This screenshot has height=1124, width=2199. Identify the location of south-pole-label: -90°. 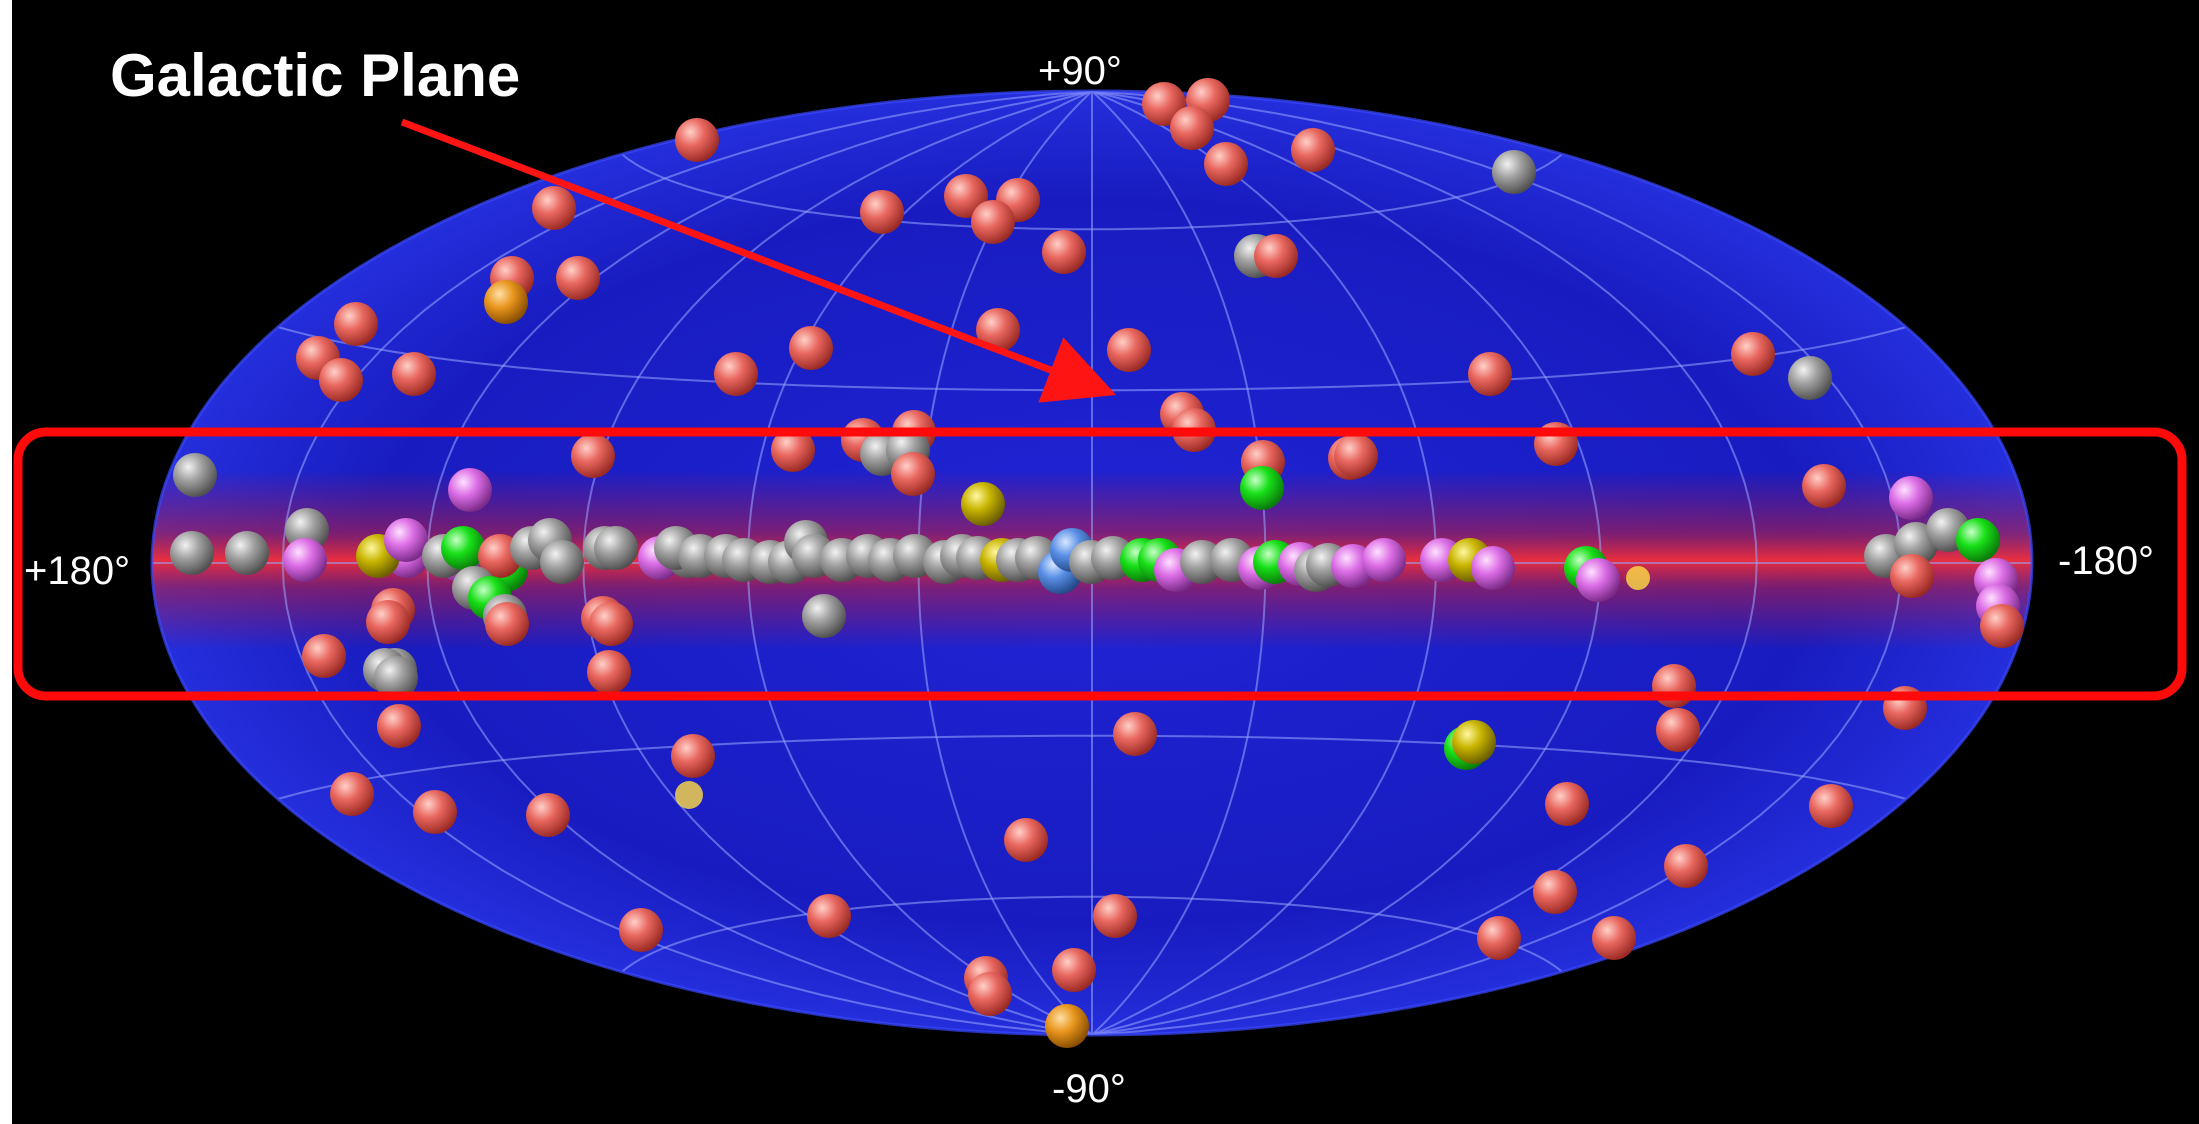
(1089, 1089).